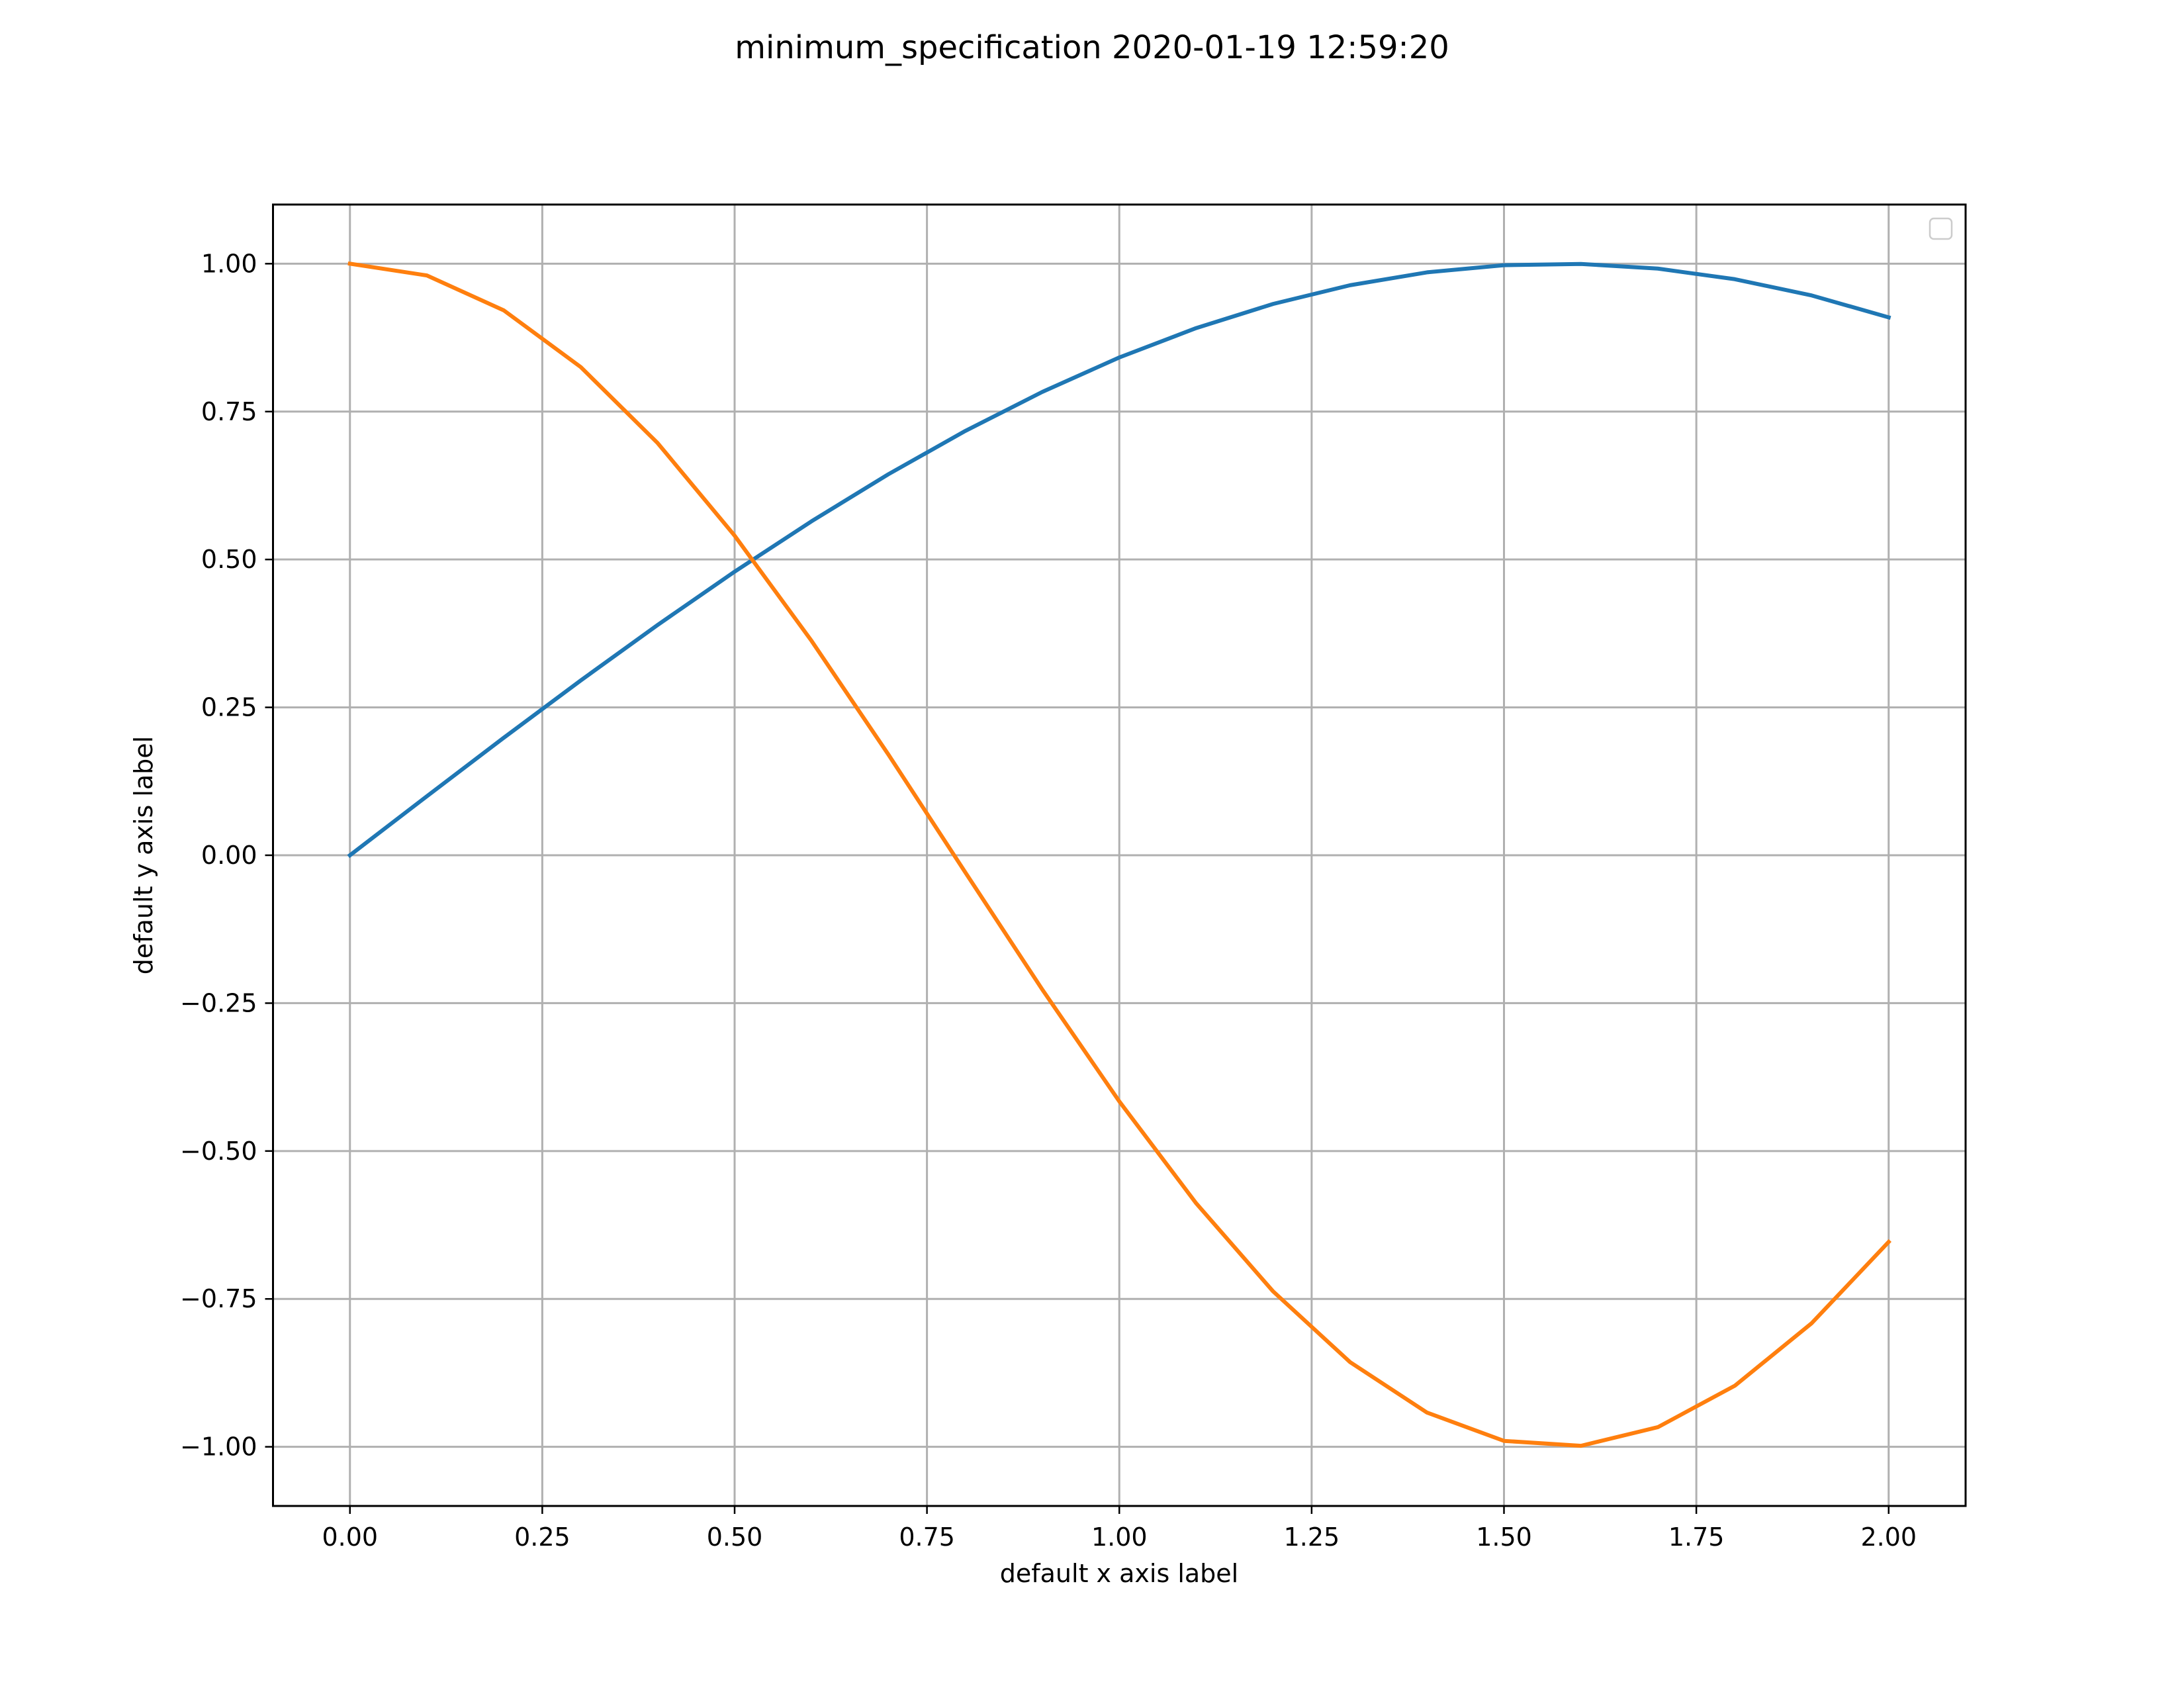 This screenshot has height=1688, width=2184. Describe the element at coordinates (1696, 1537) in the screenshot. I see `x-tick-label: 1.75` at that location.